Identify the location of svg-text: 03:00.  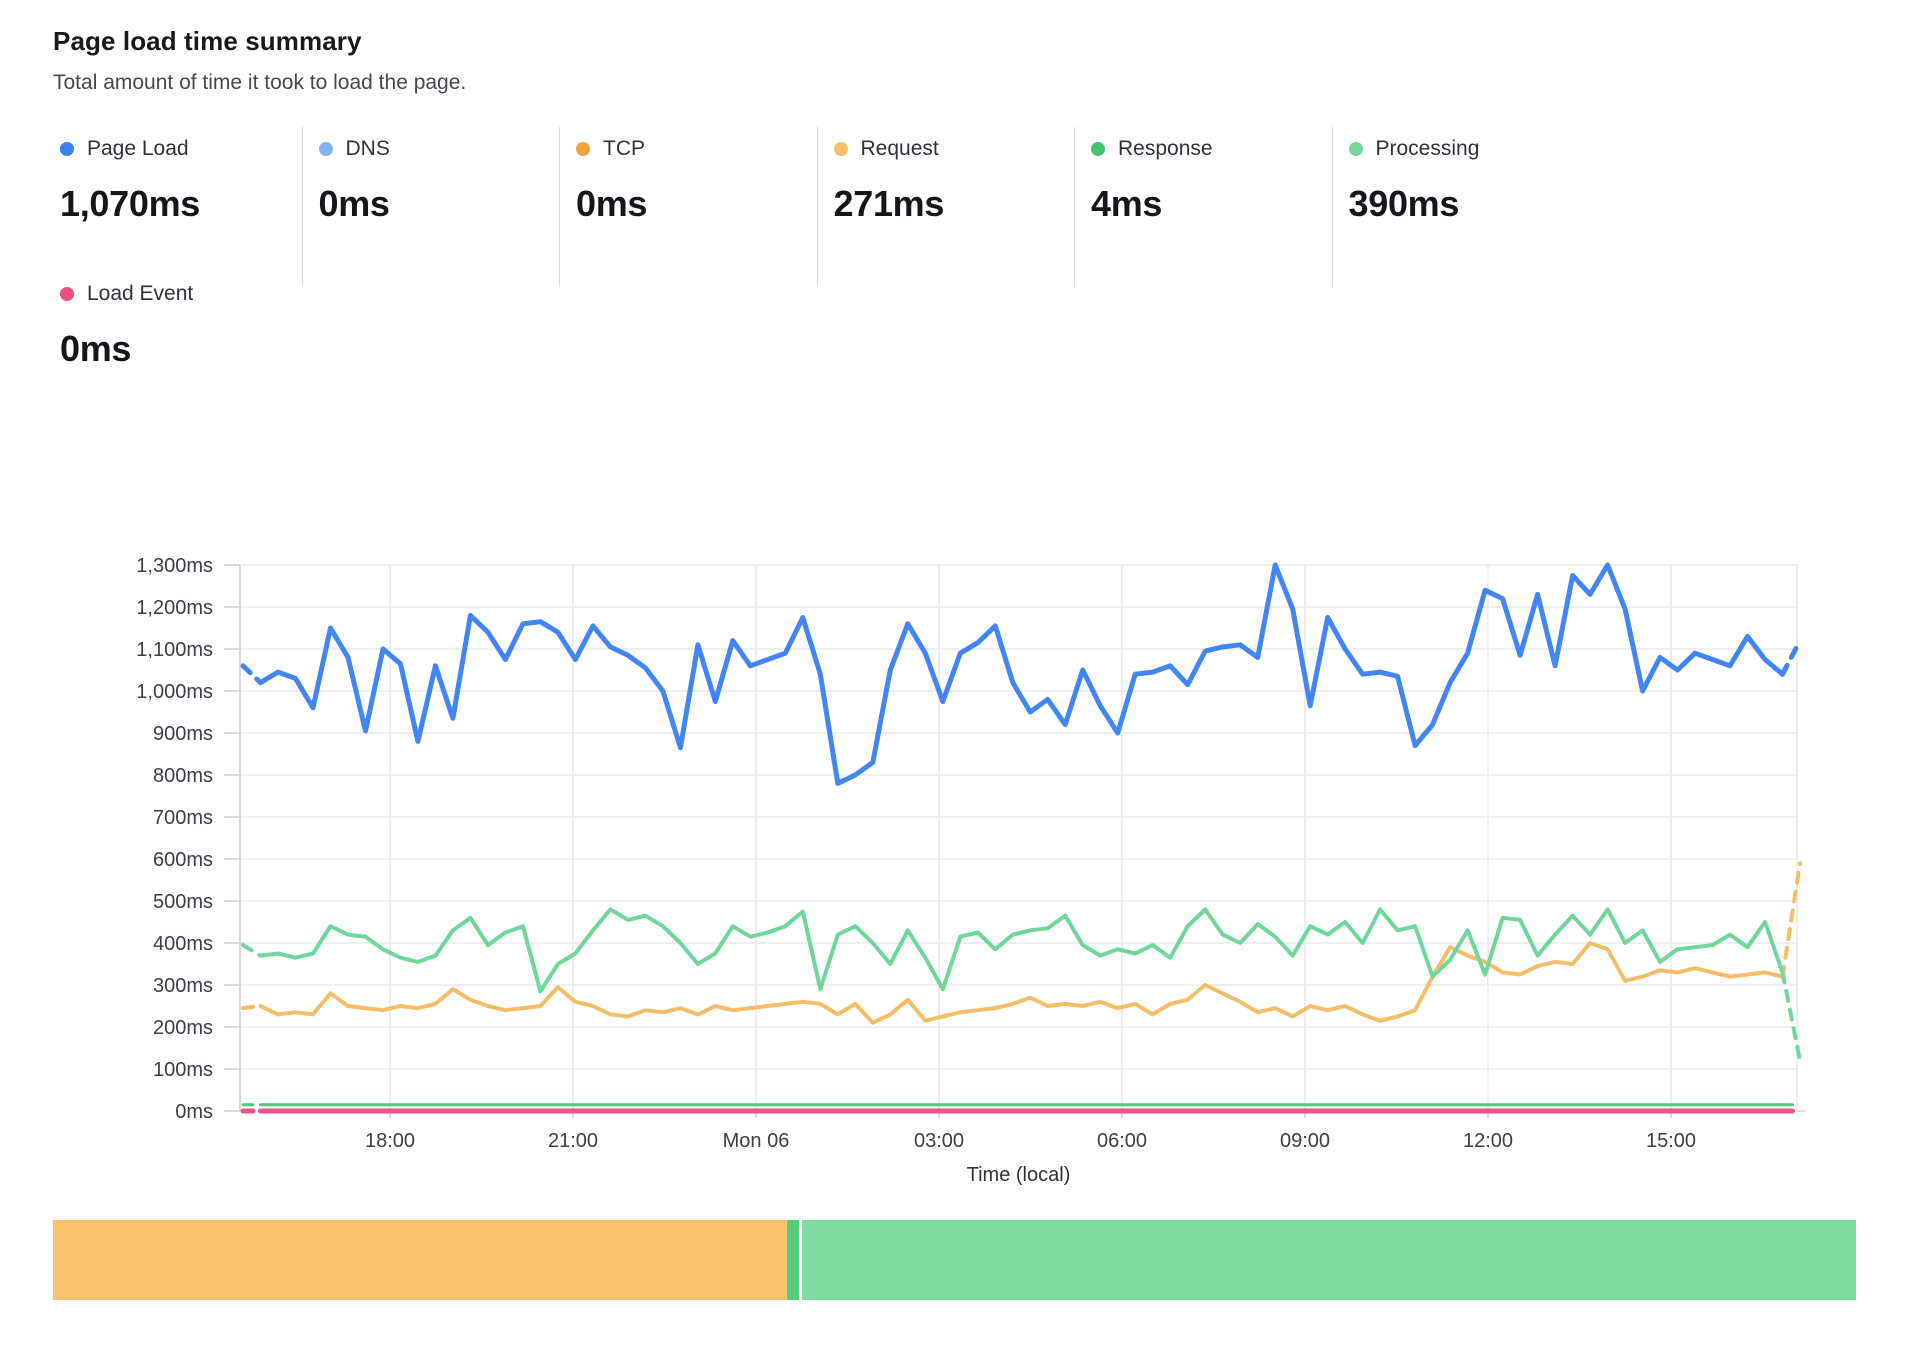
(939, 1141).